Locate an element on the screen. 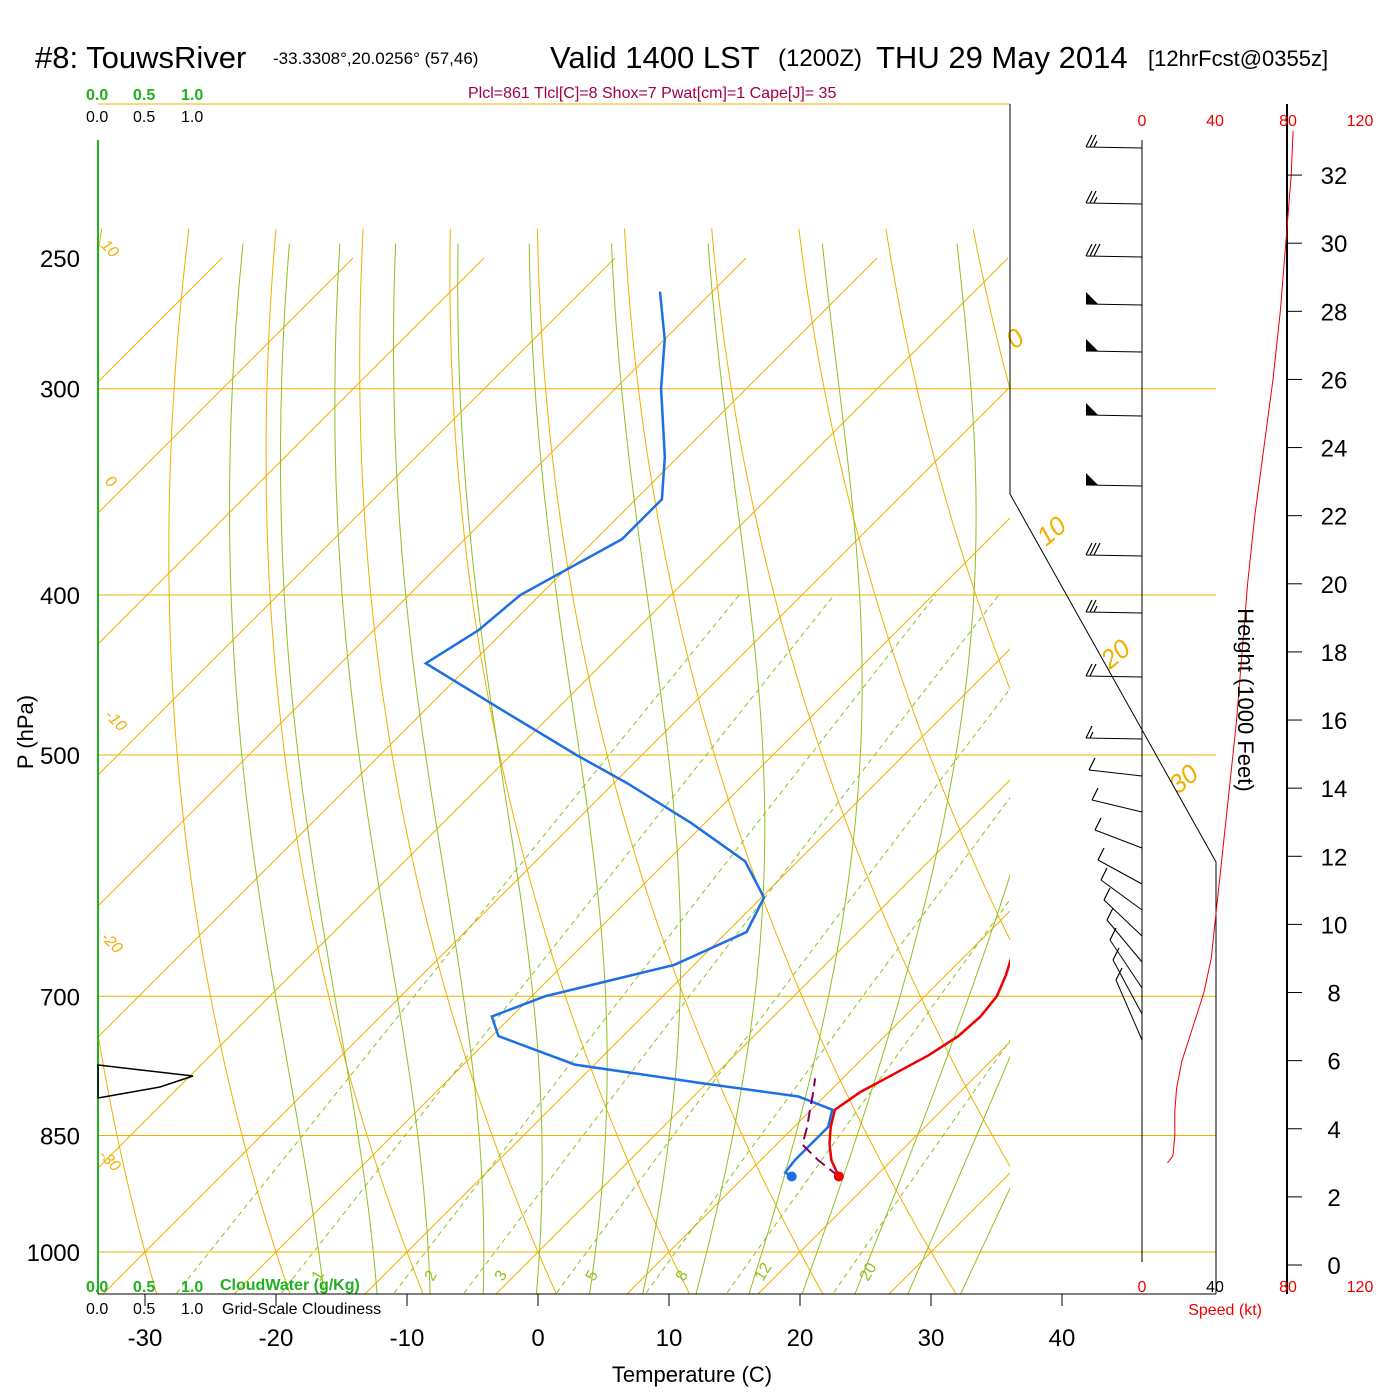 This screenshot has width=1400, height=1400. pressure-tick-label: 1000 is located at coordinates (53, 1253).